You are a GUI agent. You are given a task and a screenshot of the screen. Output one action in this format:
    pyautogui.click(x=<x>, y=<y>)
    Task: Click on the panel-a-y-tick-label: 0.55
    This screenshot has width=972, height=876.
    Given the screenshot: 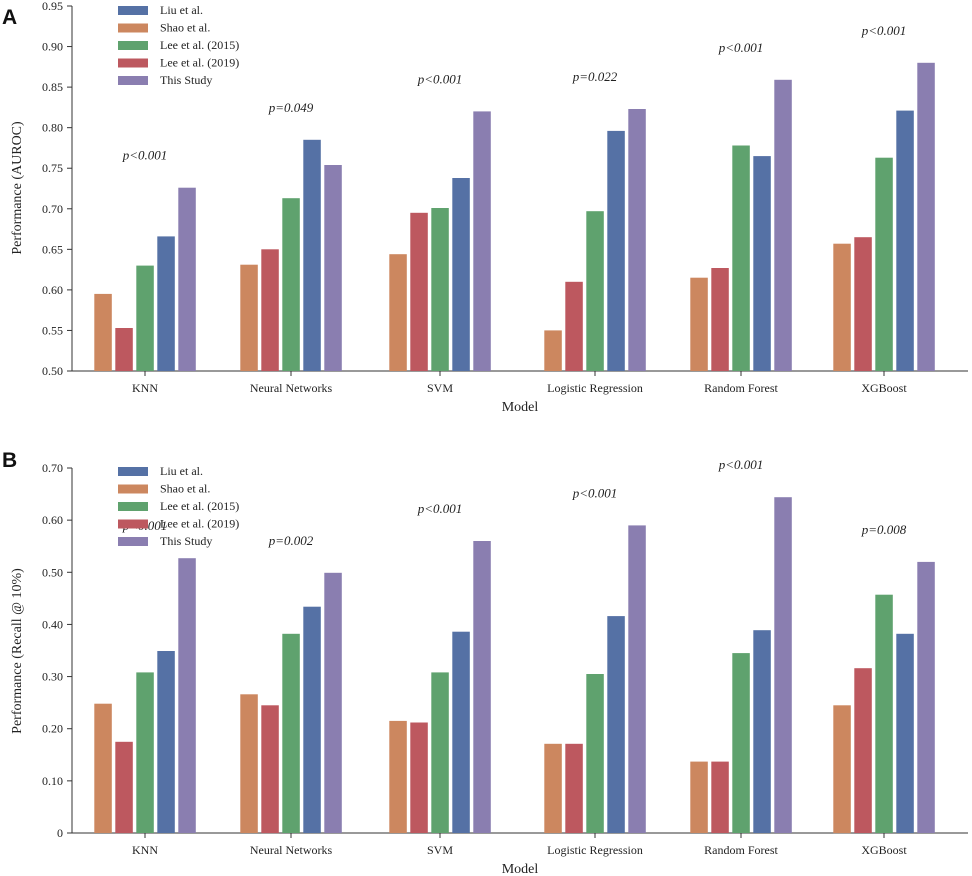 What is the action you would take?
    pyautogui.click(x=52, y=330)
    